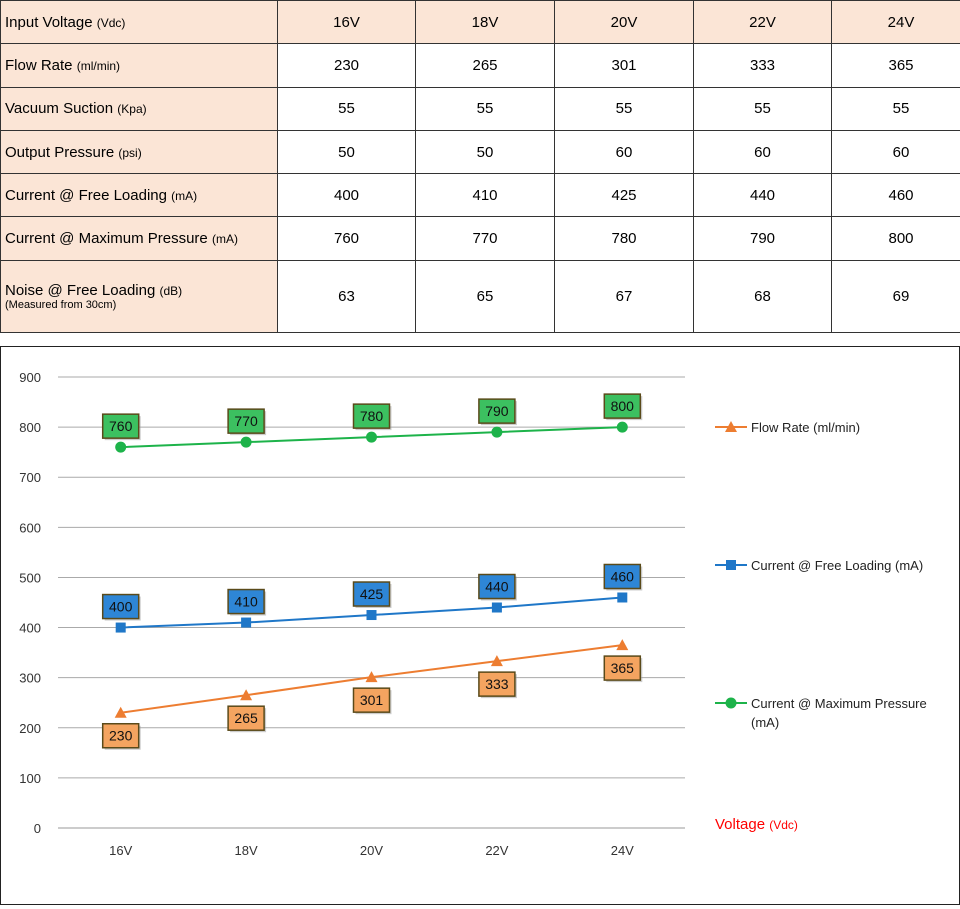  What do you see at coordinates (30, 628) in the screenshot?
I see `y-tick-label: 400` at bounding box center [30, 628].